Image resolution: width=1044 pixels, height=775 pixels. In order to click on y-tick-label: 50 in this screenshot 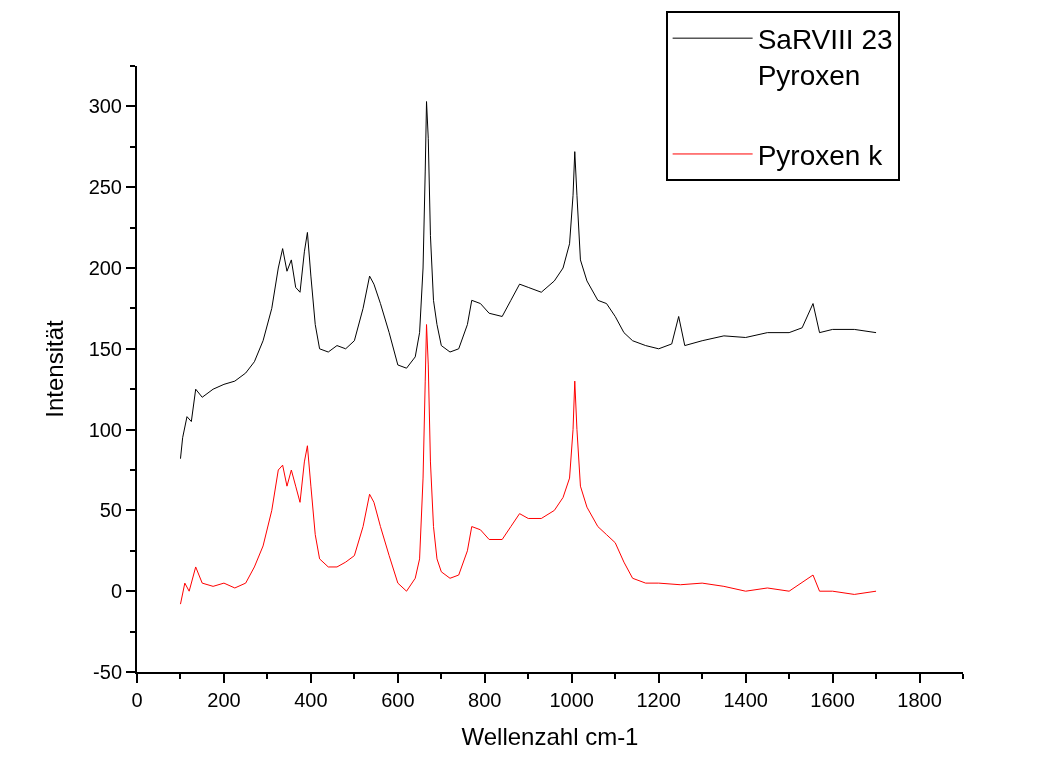, I will do `click(110, 510)`.